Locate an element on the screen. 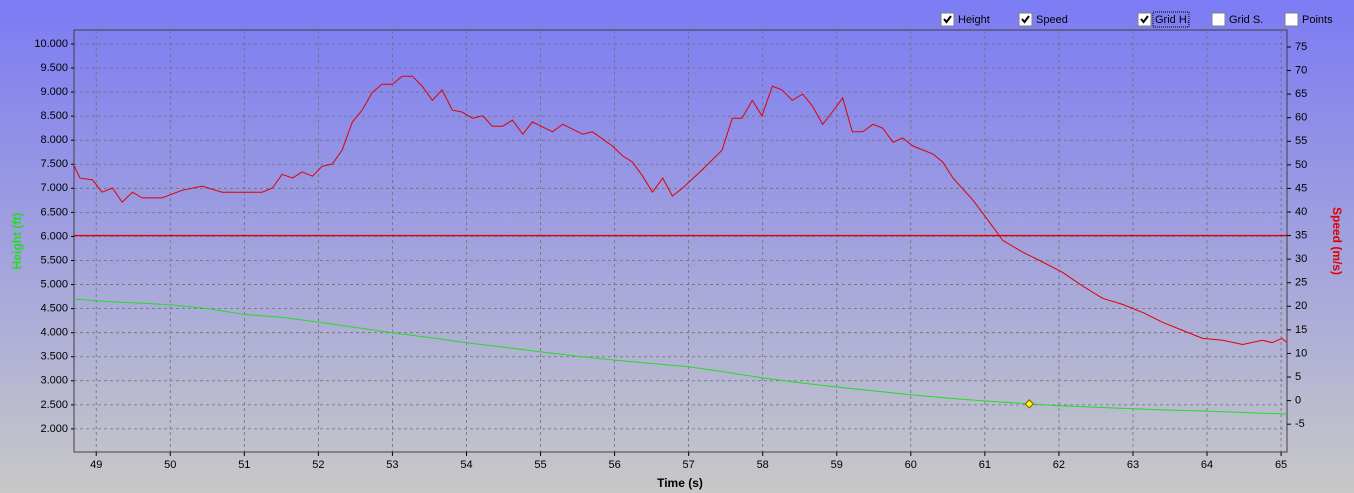 The height and width of the screenshot is (493, 1354). y2-tick-label: 0 is located at coordinates (1298, 401).